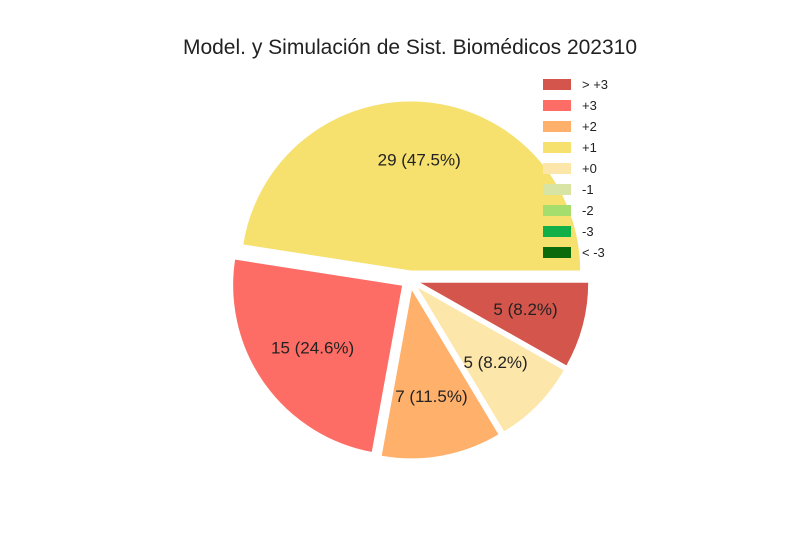 Image resolution: width=800 pixels, height=550 pixels. What do you see at coordinates (431, 396) in the screenshot?
I see `slice-label: 7 (11.5%)` at bounding box center [431, 396].